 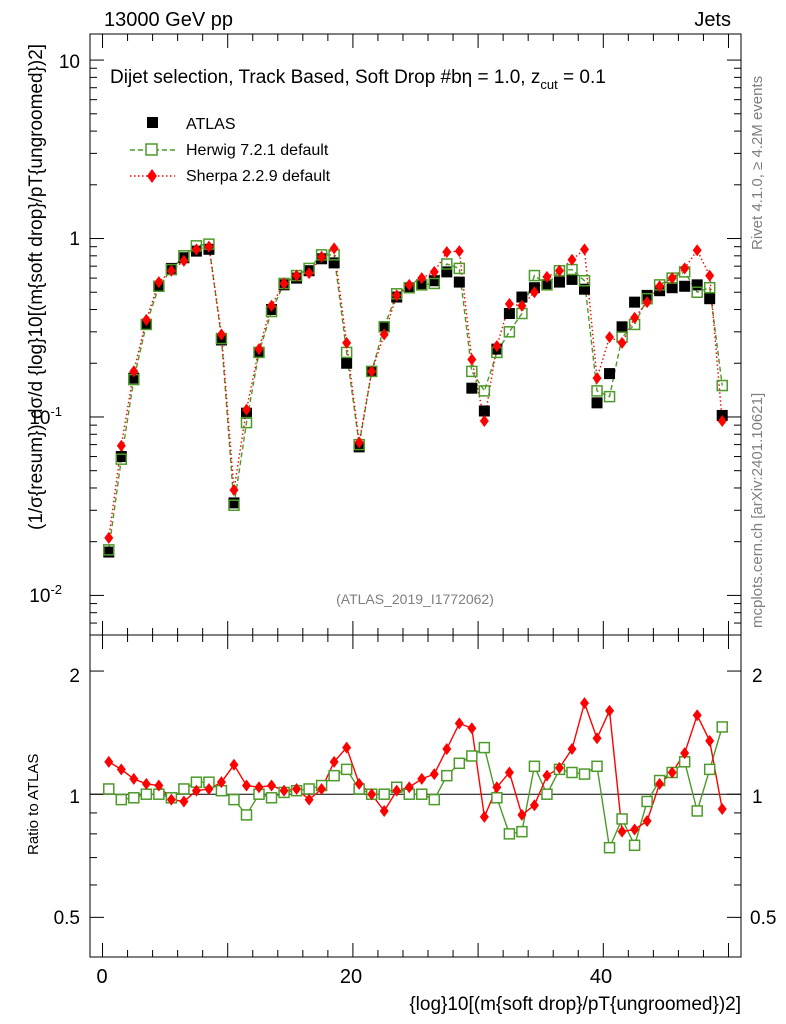 I want to click on xtick-0: 0, so click(x=101, y=977).